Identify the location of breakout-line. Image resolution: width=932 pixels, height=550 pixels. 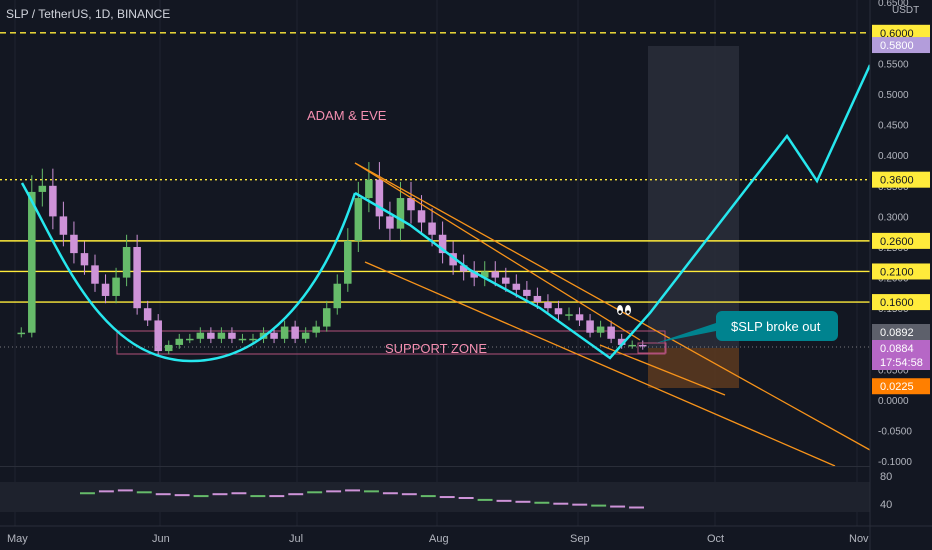
(662, 370).